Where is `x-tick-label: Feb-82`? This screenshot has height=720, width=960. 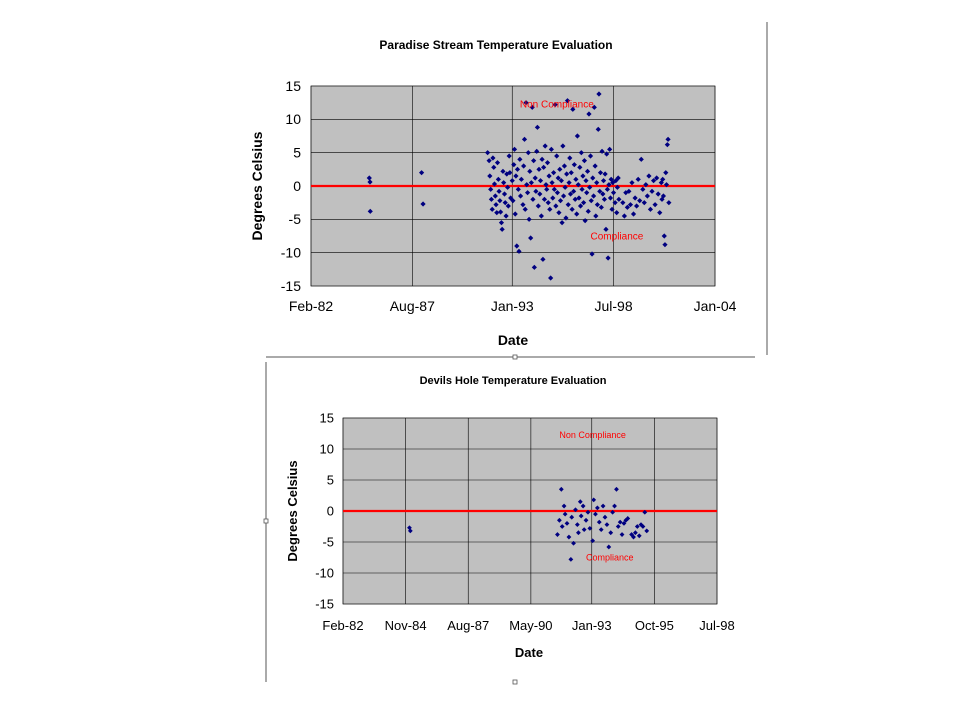
x-tick-label: Feb-82 is located at coordinates (311, 306).